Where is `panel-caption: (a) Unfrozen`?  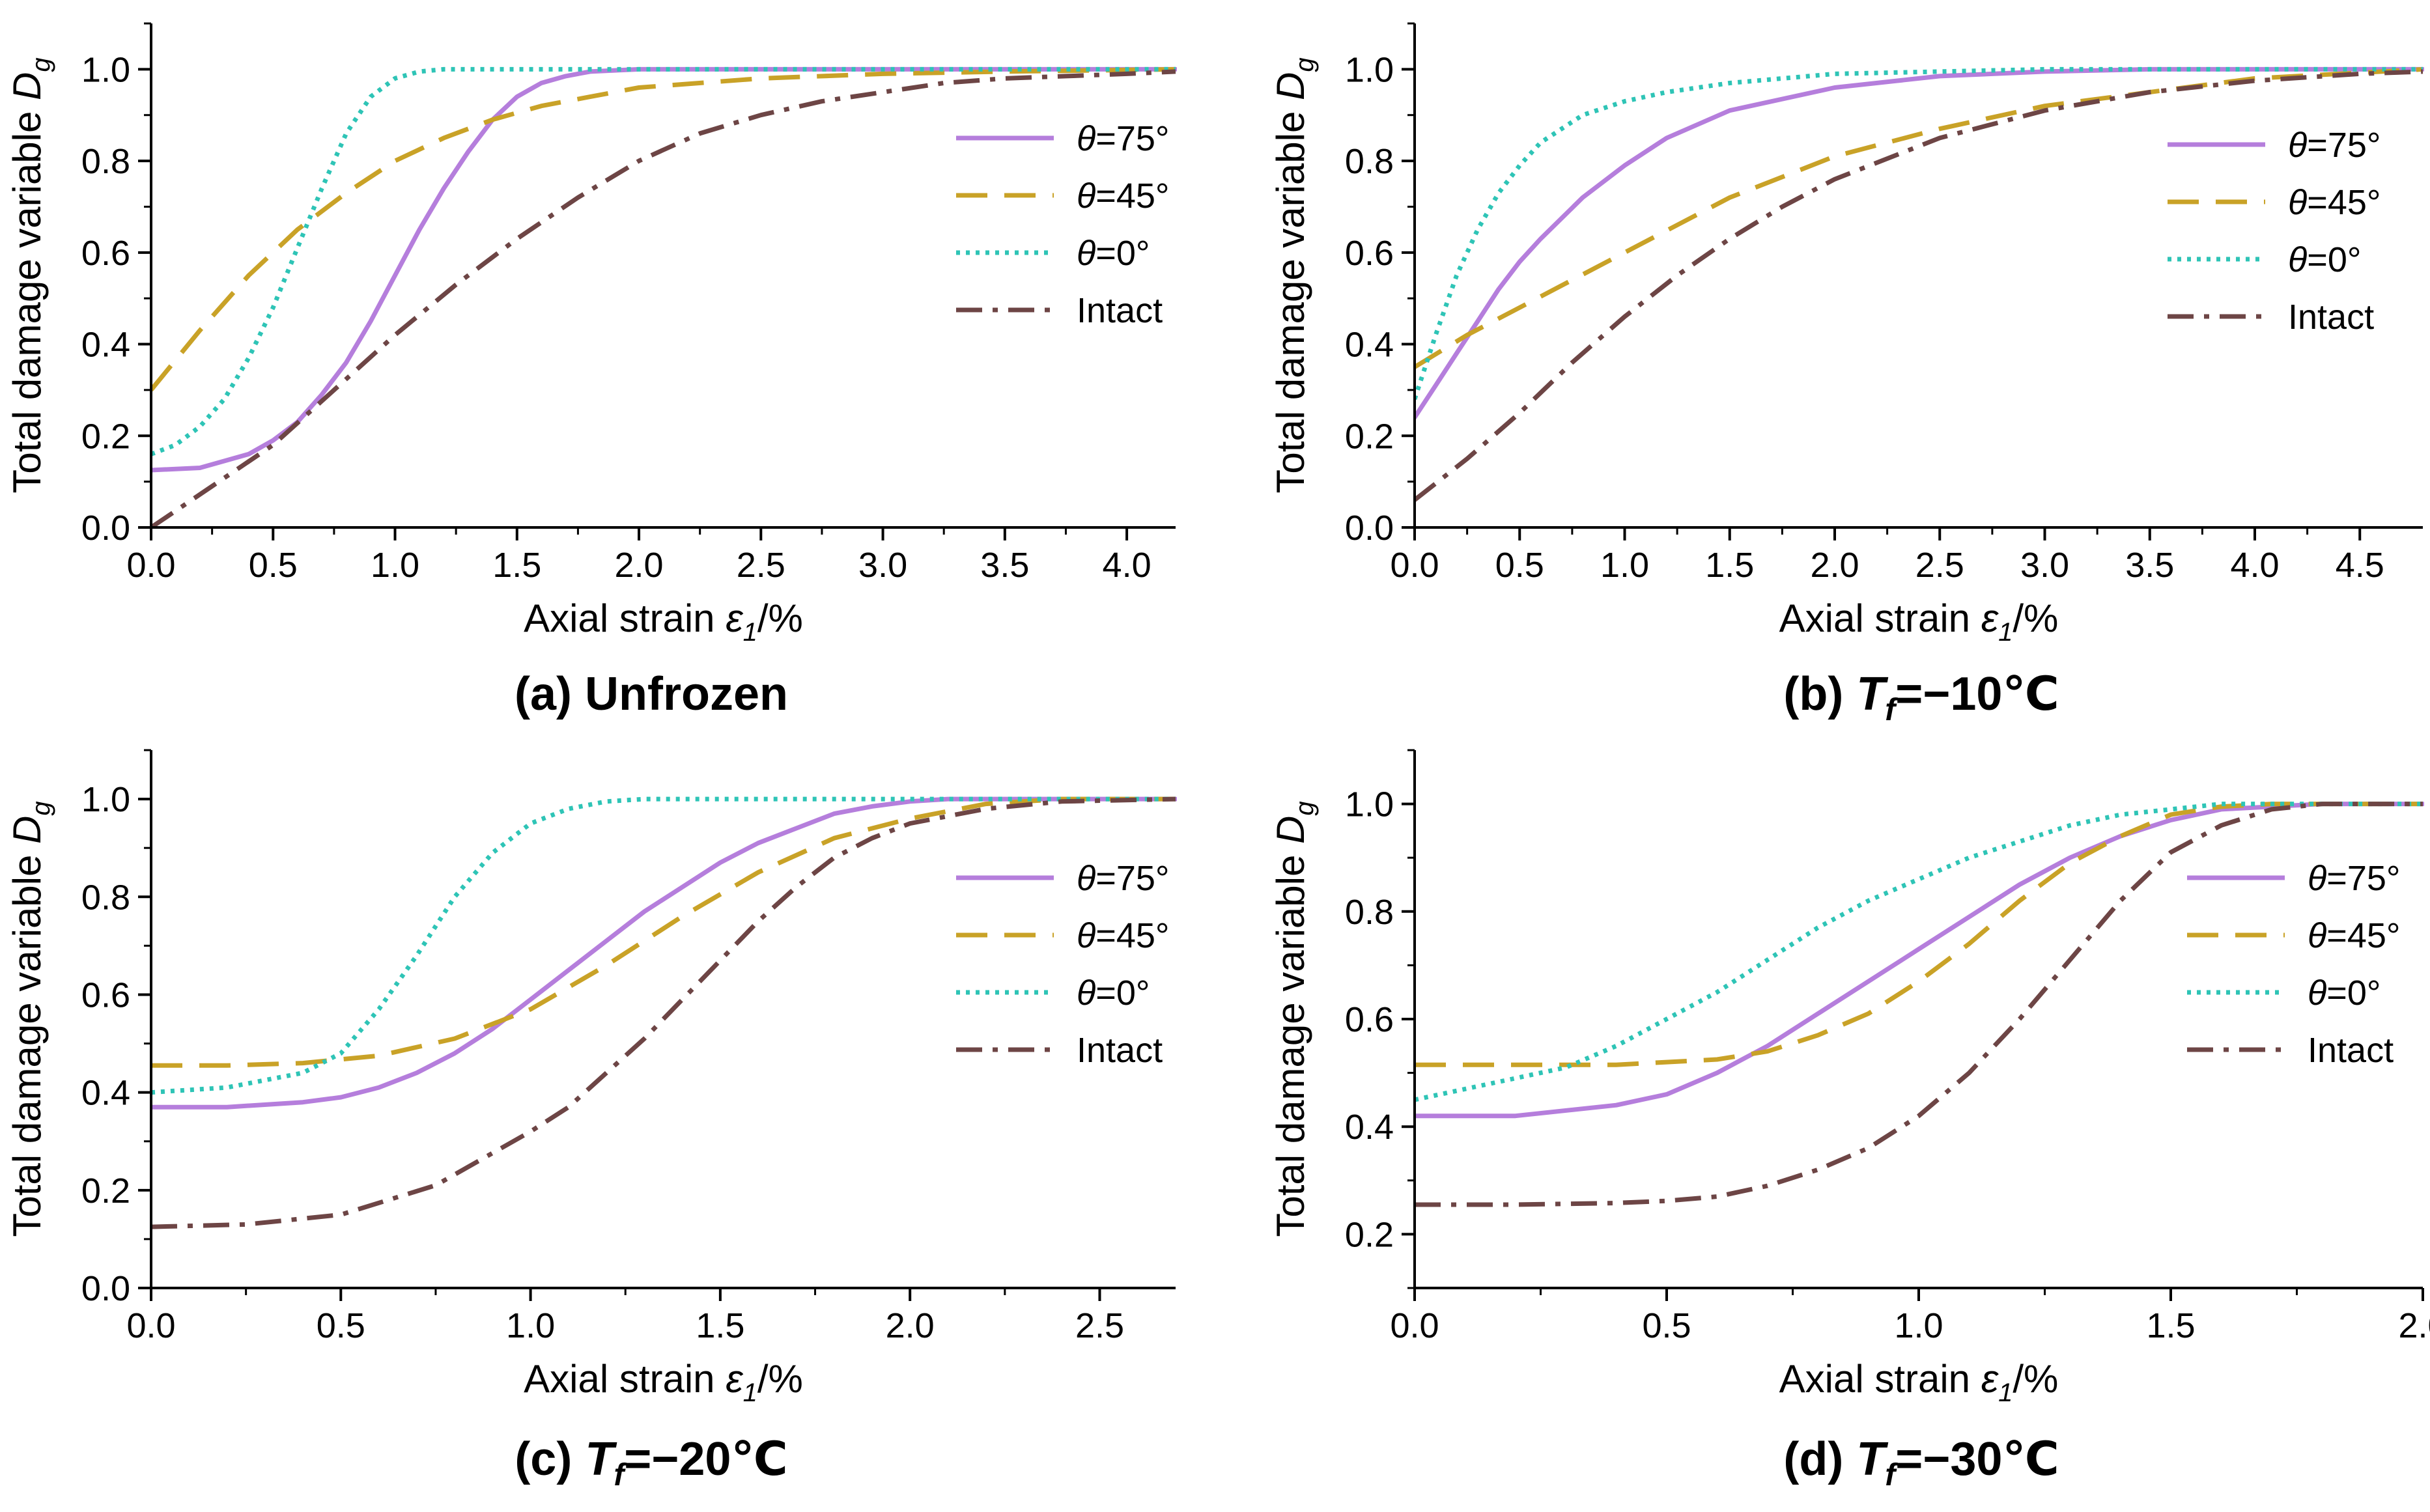
panel-caption: (a) Unfrozen is located at coordinates (651, 694).